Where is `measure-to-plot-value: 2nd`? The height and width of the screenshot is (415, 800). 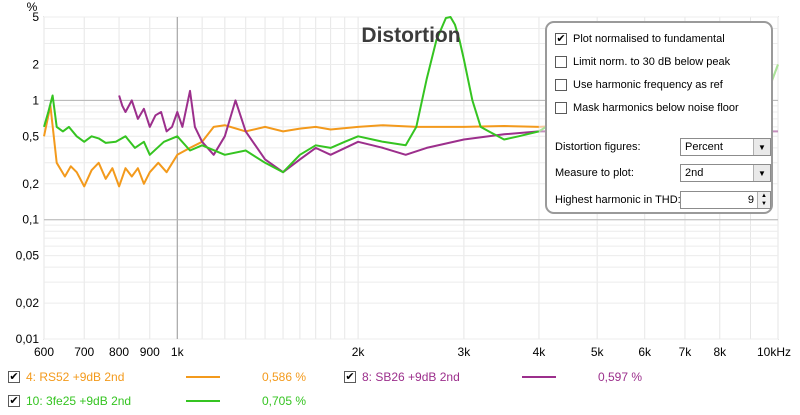 measure-to-plot-value: 2nd is located at coordinates (694, 173).